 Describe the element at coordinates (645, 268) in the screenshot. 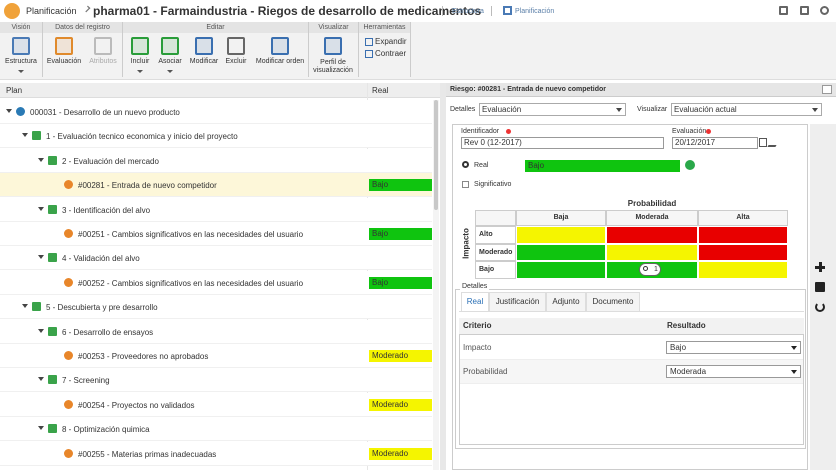

I see `marker-icon` at that location.